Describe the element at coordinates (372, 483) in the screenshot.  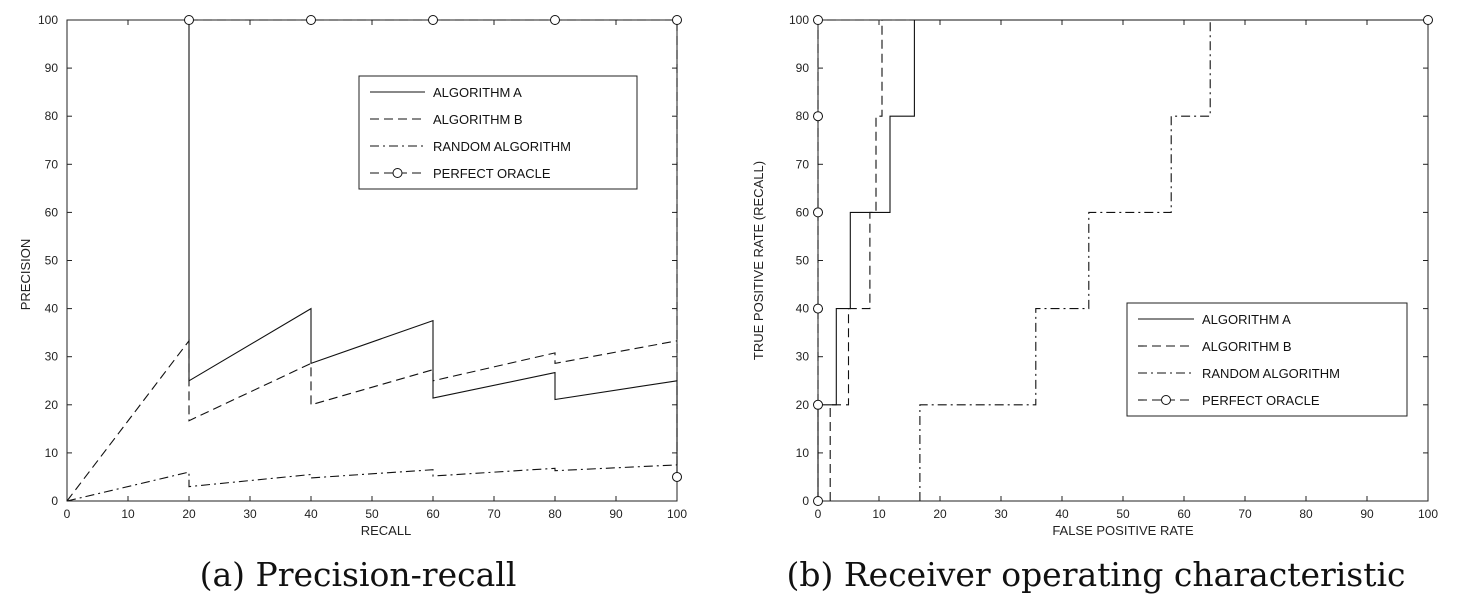
I see `series-line-random-algorithm` at that location.